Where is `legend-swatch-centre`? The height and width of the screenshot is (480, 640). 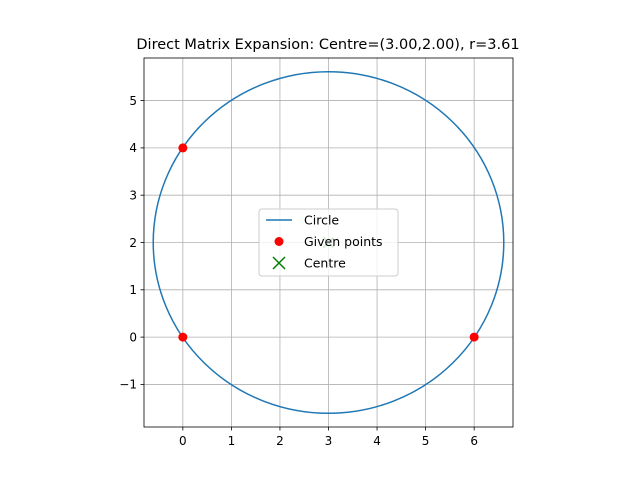
legend-swatch-centre is located at coordinates (279, 263).